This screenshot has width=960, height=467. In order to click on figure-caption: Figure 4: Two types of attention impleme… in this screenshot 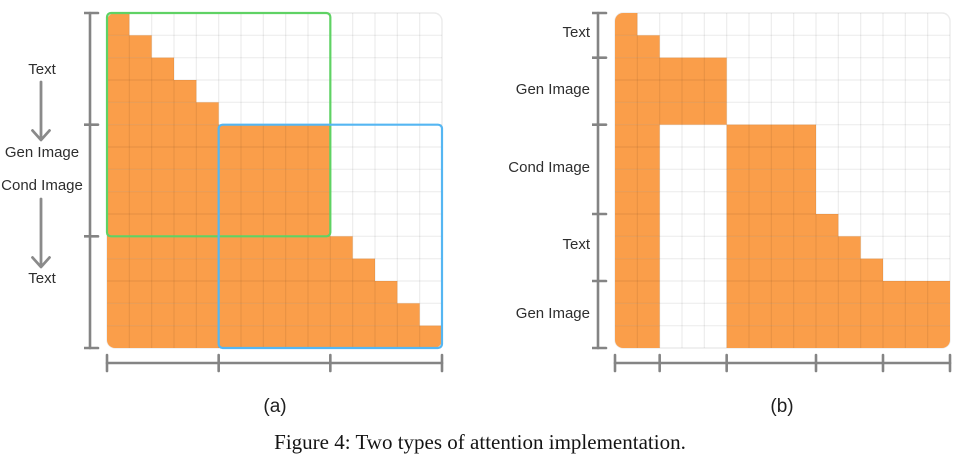, I will do `click(480, 442)`.